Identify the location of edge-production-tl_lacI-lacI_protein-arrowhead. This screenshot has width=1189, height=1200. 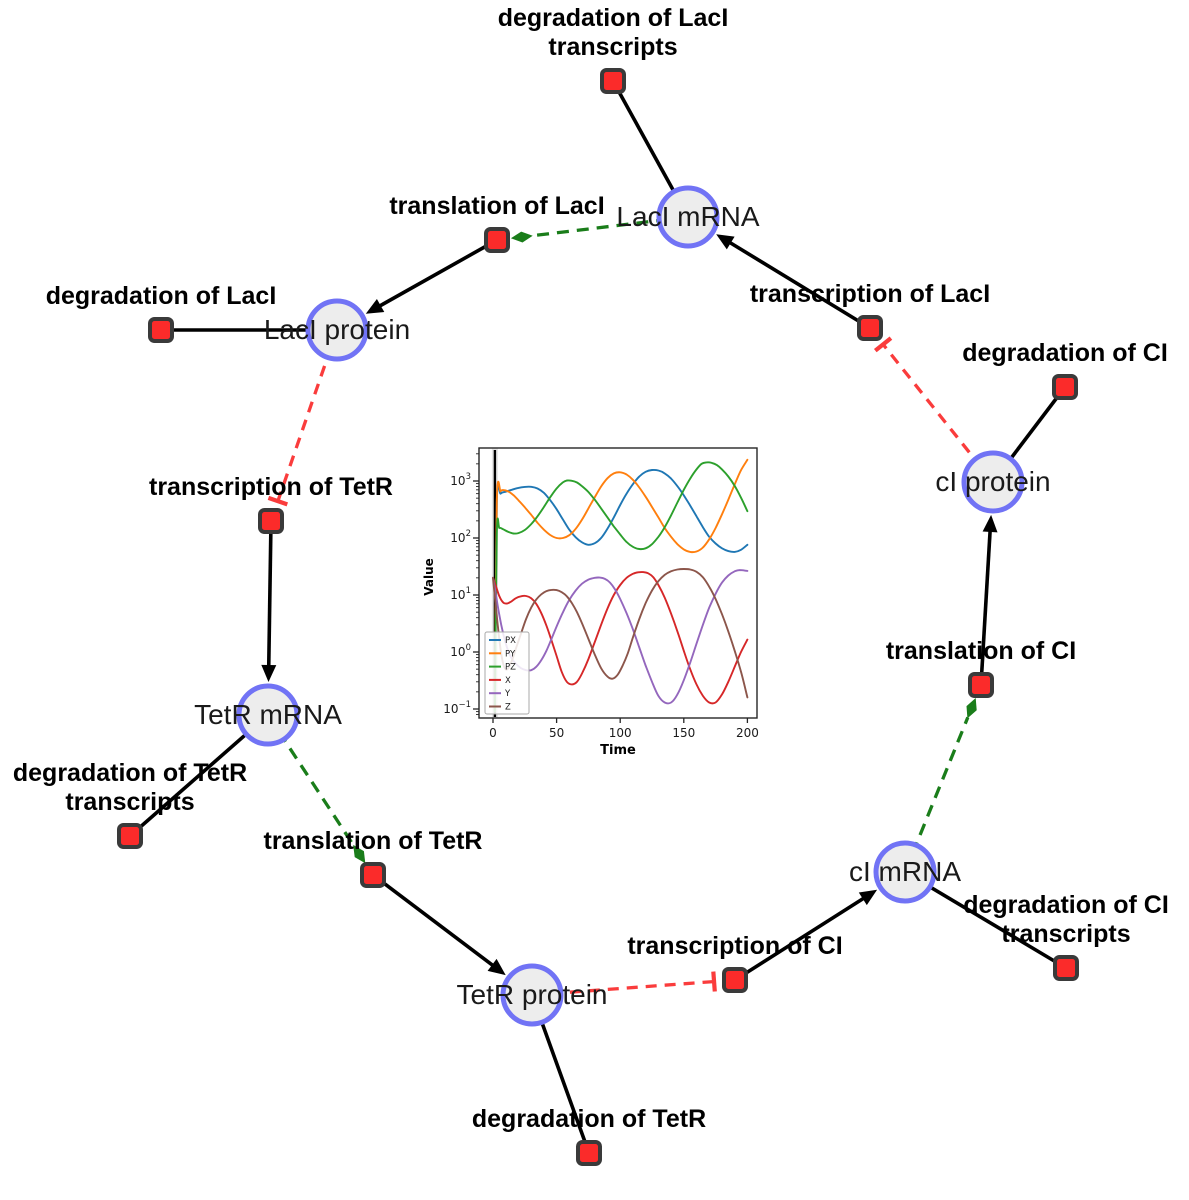
(375, 306).